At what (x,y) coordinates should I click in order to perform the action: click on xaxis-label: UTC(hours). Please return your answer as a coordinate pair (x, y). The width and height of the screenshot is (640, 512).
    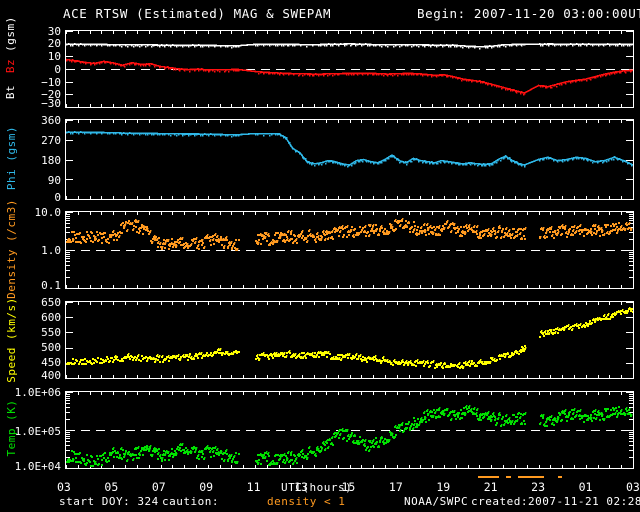
    Looking at the image, I should click on (317, 487).